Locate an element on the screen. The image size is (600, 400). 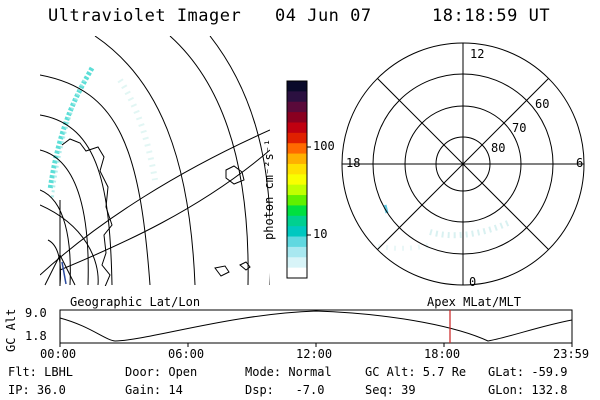
timeline-x-label-1800: 18:00 is located at coordinates (442, 354).